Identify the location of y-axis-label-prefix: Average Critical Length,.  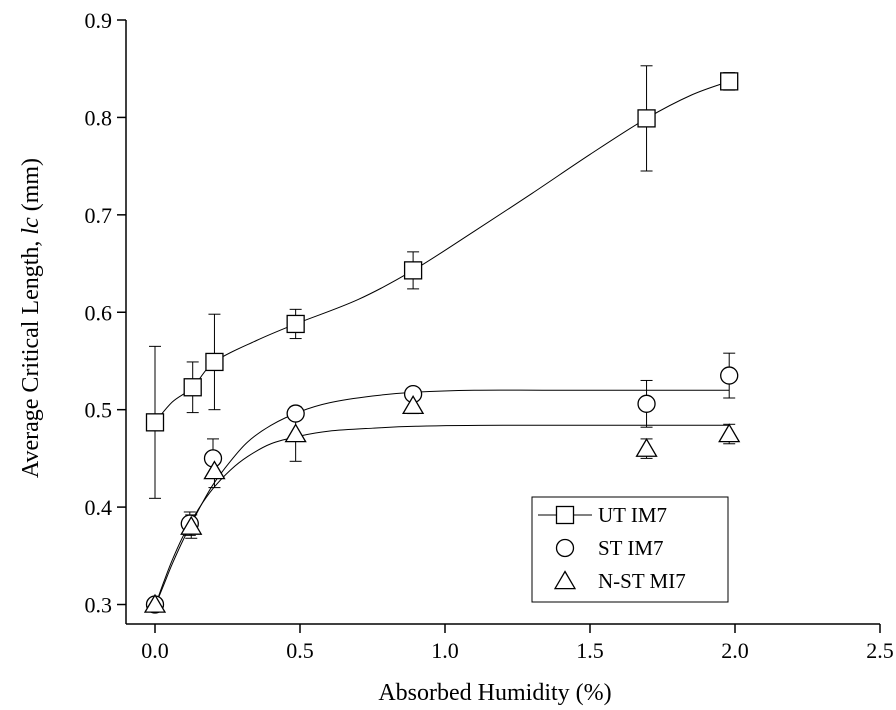
(31, 356).